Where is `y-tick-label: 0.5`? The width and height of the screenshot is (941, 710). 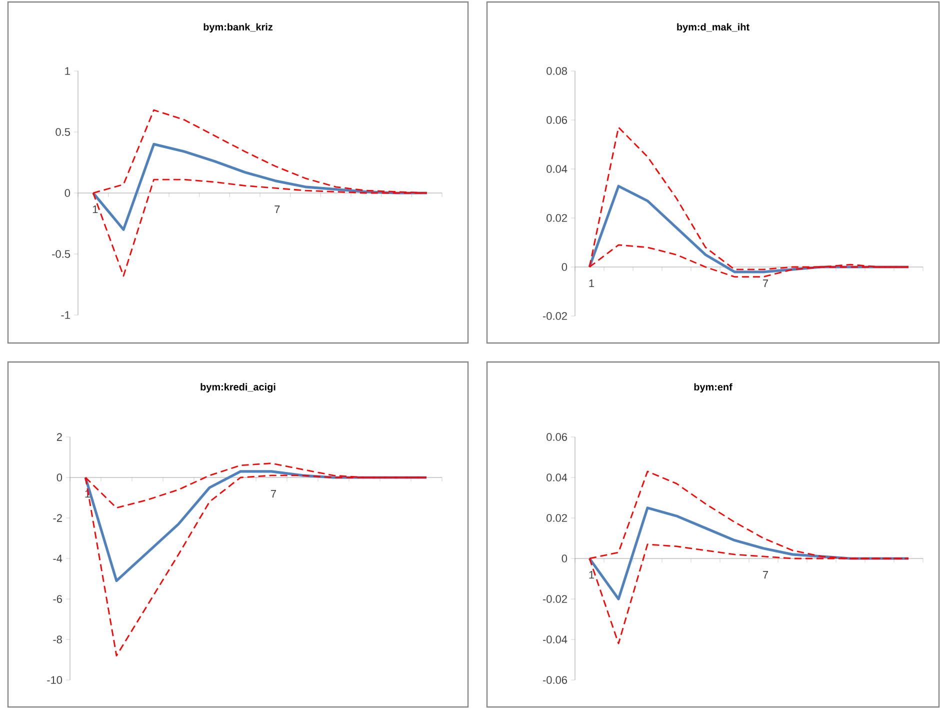
y-tick-label: 0.5 is located at coordinates (63, 132).